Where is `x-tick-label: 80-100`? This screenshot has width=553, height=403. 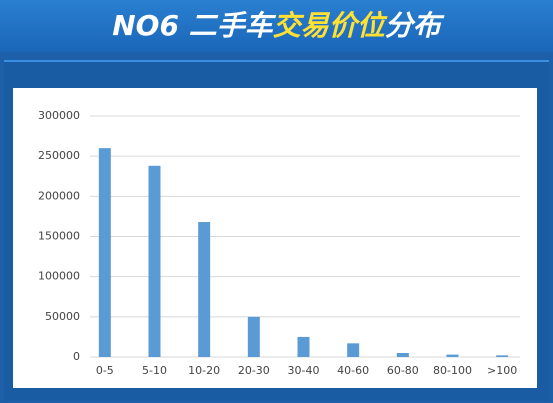
x-tick-label: 80-100 is located at coordinates (452, 370).